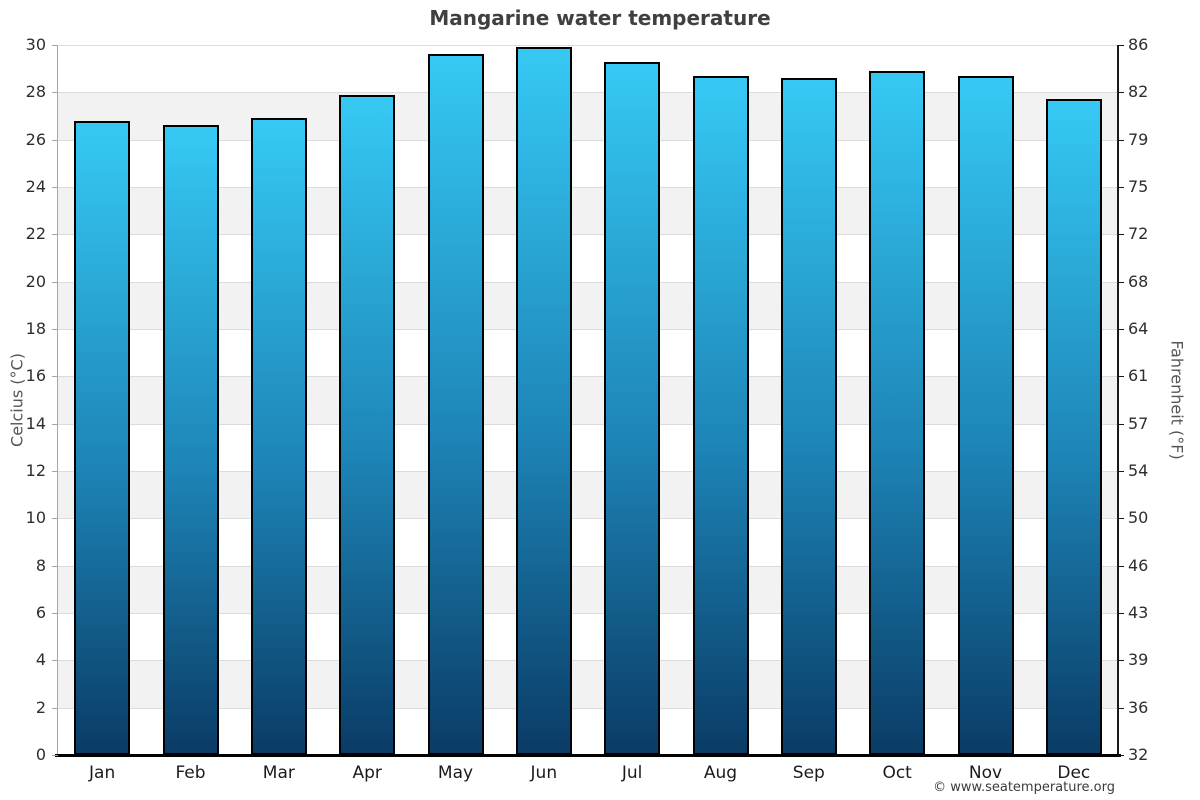 The height and width of the screenshot is (800, 1200). What do you see at coordinates (367, 424) in the screenshot?
I see `bar-apr` at bounding box center [367, 424].